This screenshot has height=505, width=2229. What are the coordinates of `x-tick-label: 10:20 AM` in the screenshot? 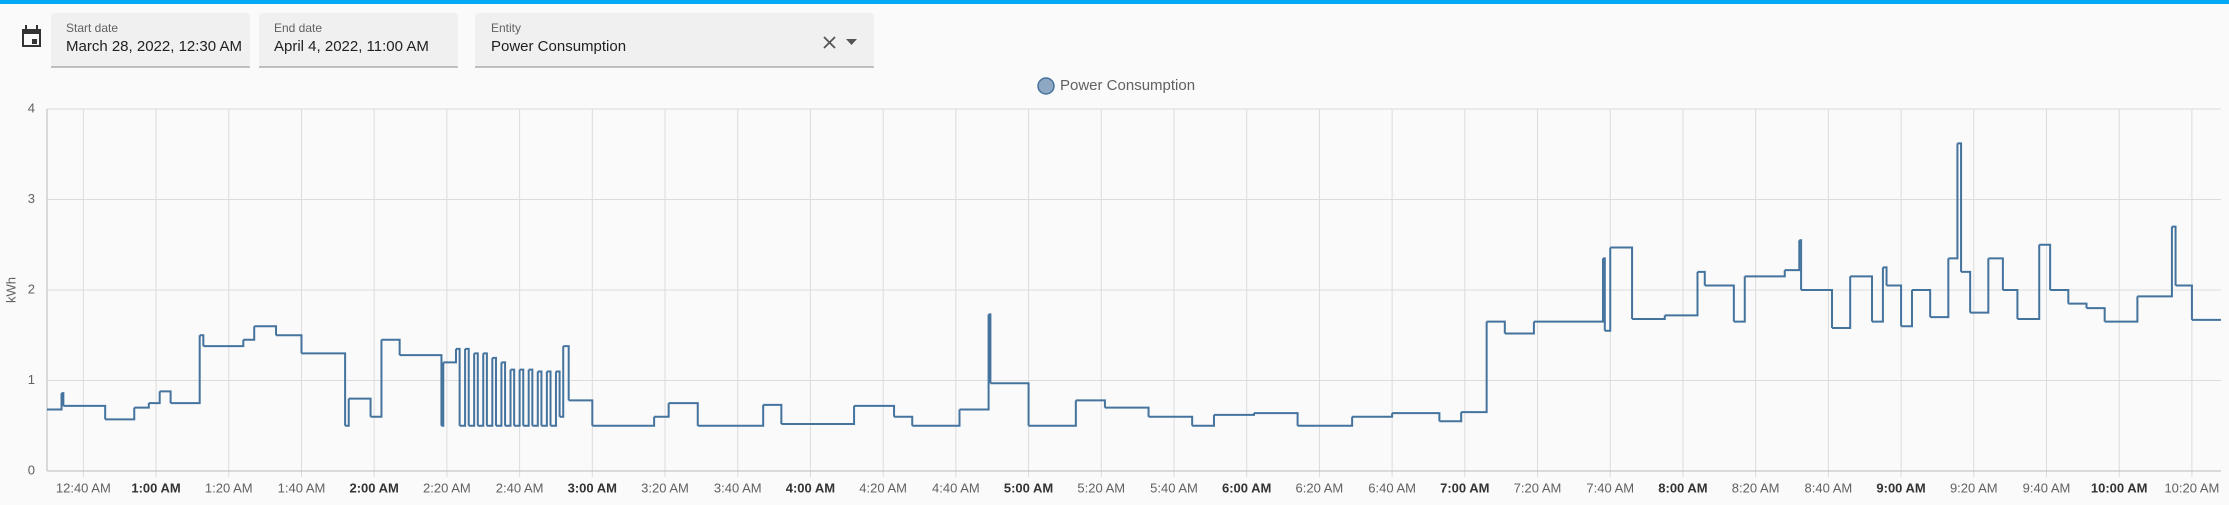 It's located at (2191, 487).